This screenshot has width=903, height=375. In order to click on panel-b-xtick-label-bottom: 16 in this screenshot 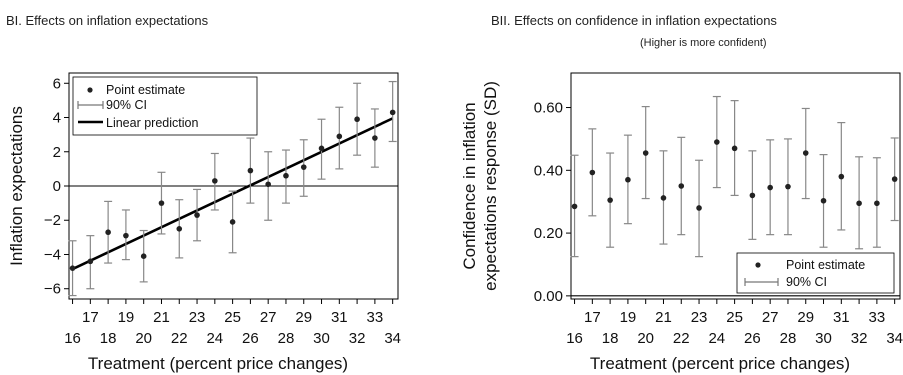, I will do `click(574, 338)`.